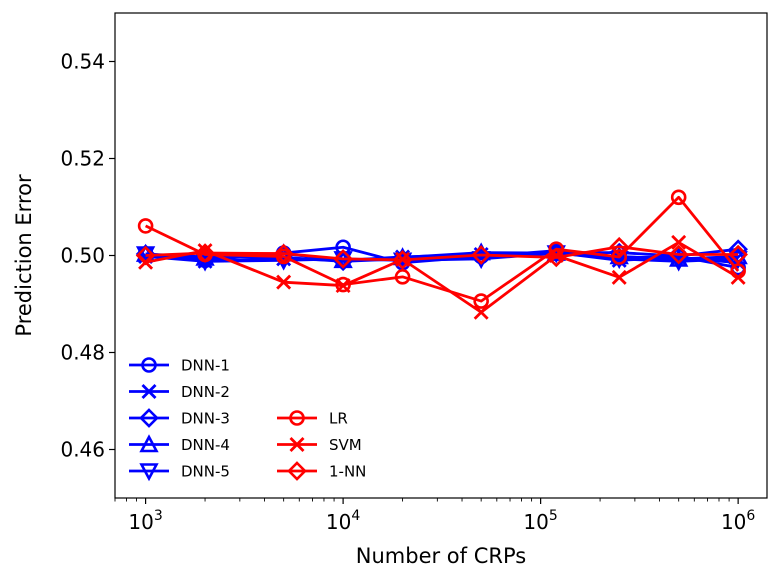 This screenshot has height=583, width=781. Describe the element at coordinates (82, 159) in the screenshot. I see `y-tick-label: 0.52` at that location.